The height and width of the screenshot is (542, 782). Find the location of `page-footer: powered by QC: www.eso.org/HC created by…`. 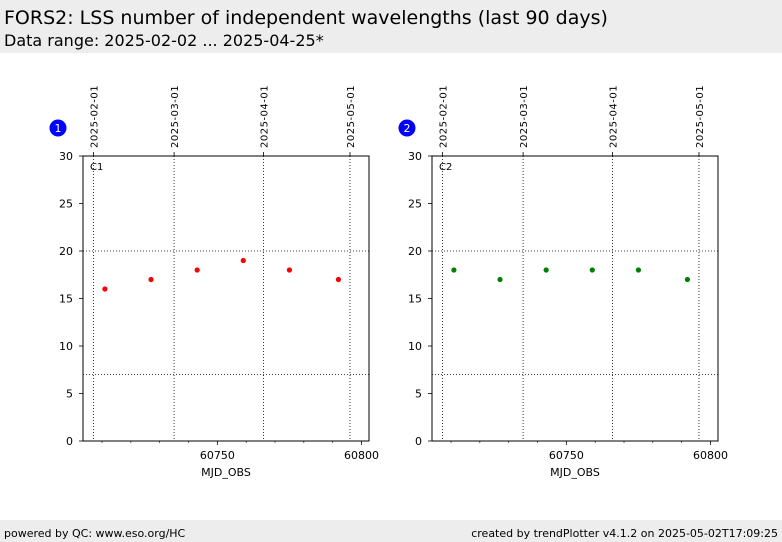

page-footer: powered by QC: www.eso.org/HC created by… is located at coordinates (391, 531).